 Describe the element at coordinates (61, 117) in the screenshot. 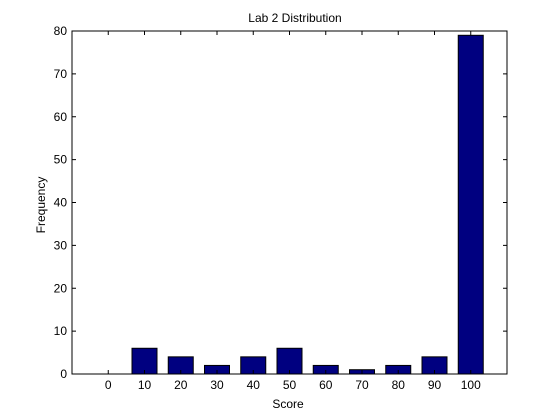

I see `y-tick-label-60: 60` at that location.